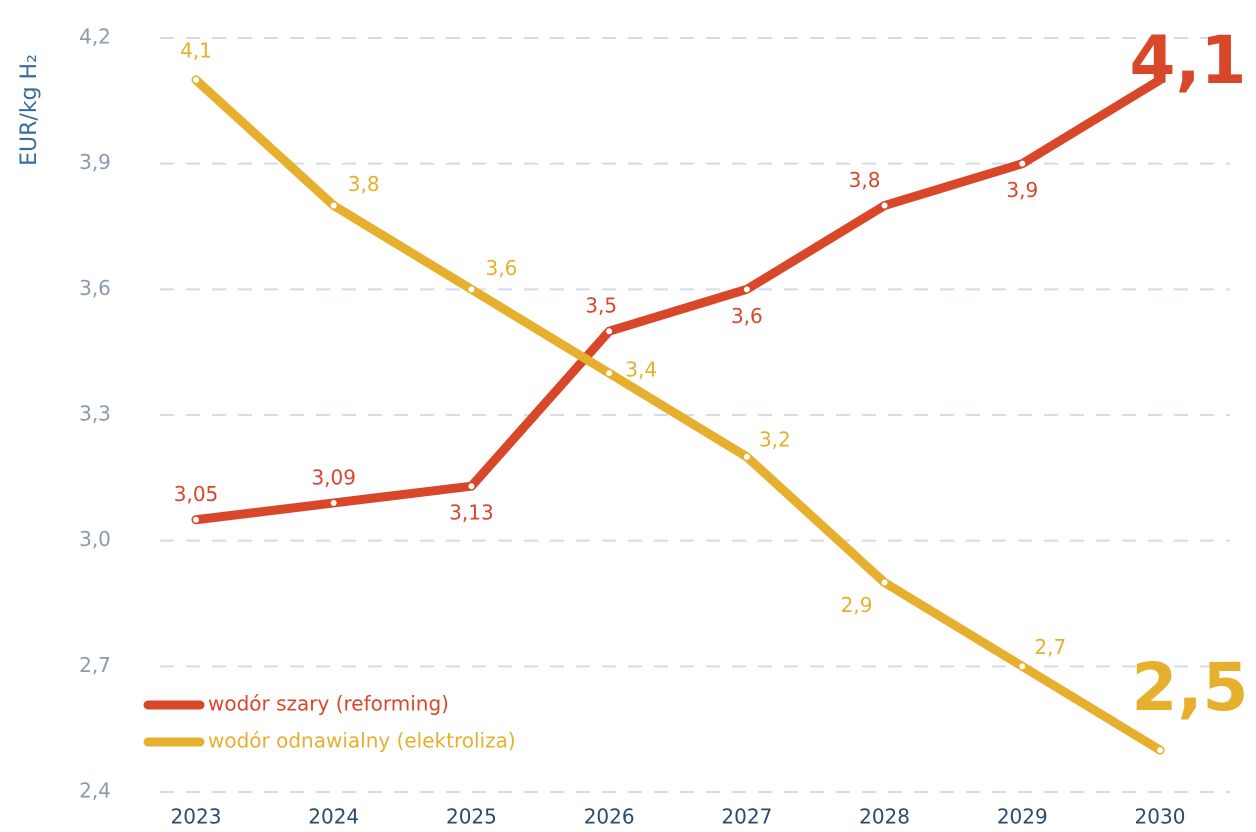  Describe the element at coordinates (601, 306) in the screenshot. I see `value-label: 3,5` at that location.